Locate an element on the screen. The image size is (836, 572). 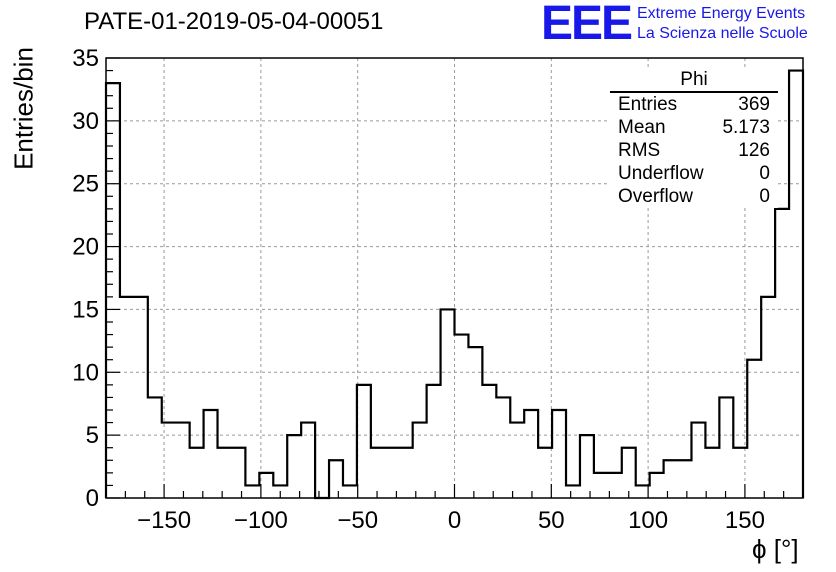
x-tick-label: −150 is located at coordinates (164, 520).